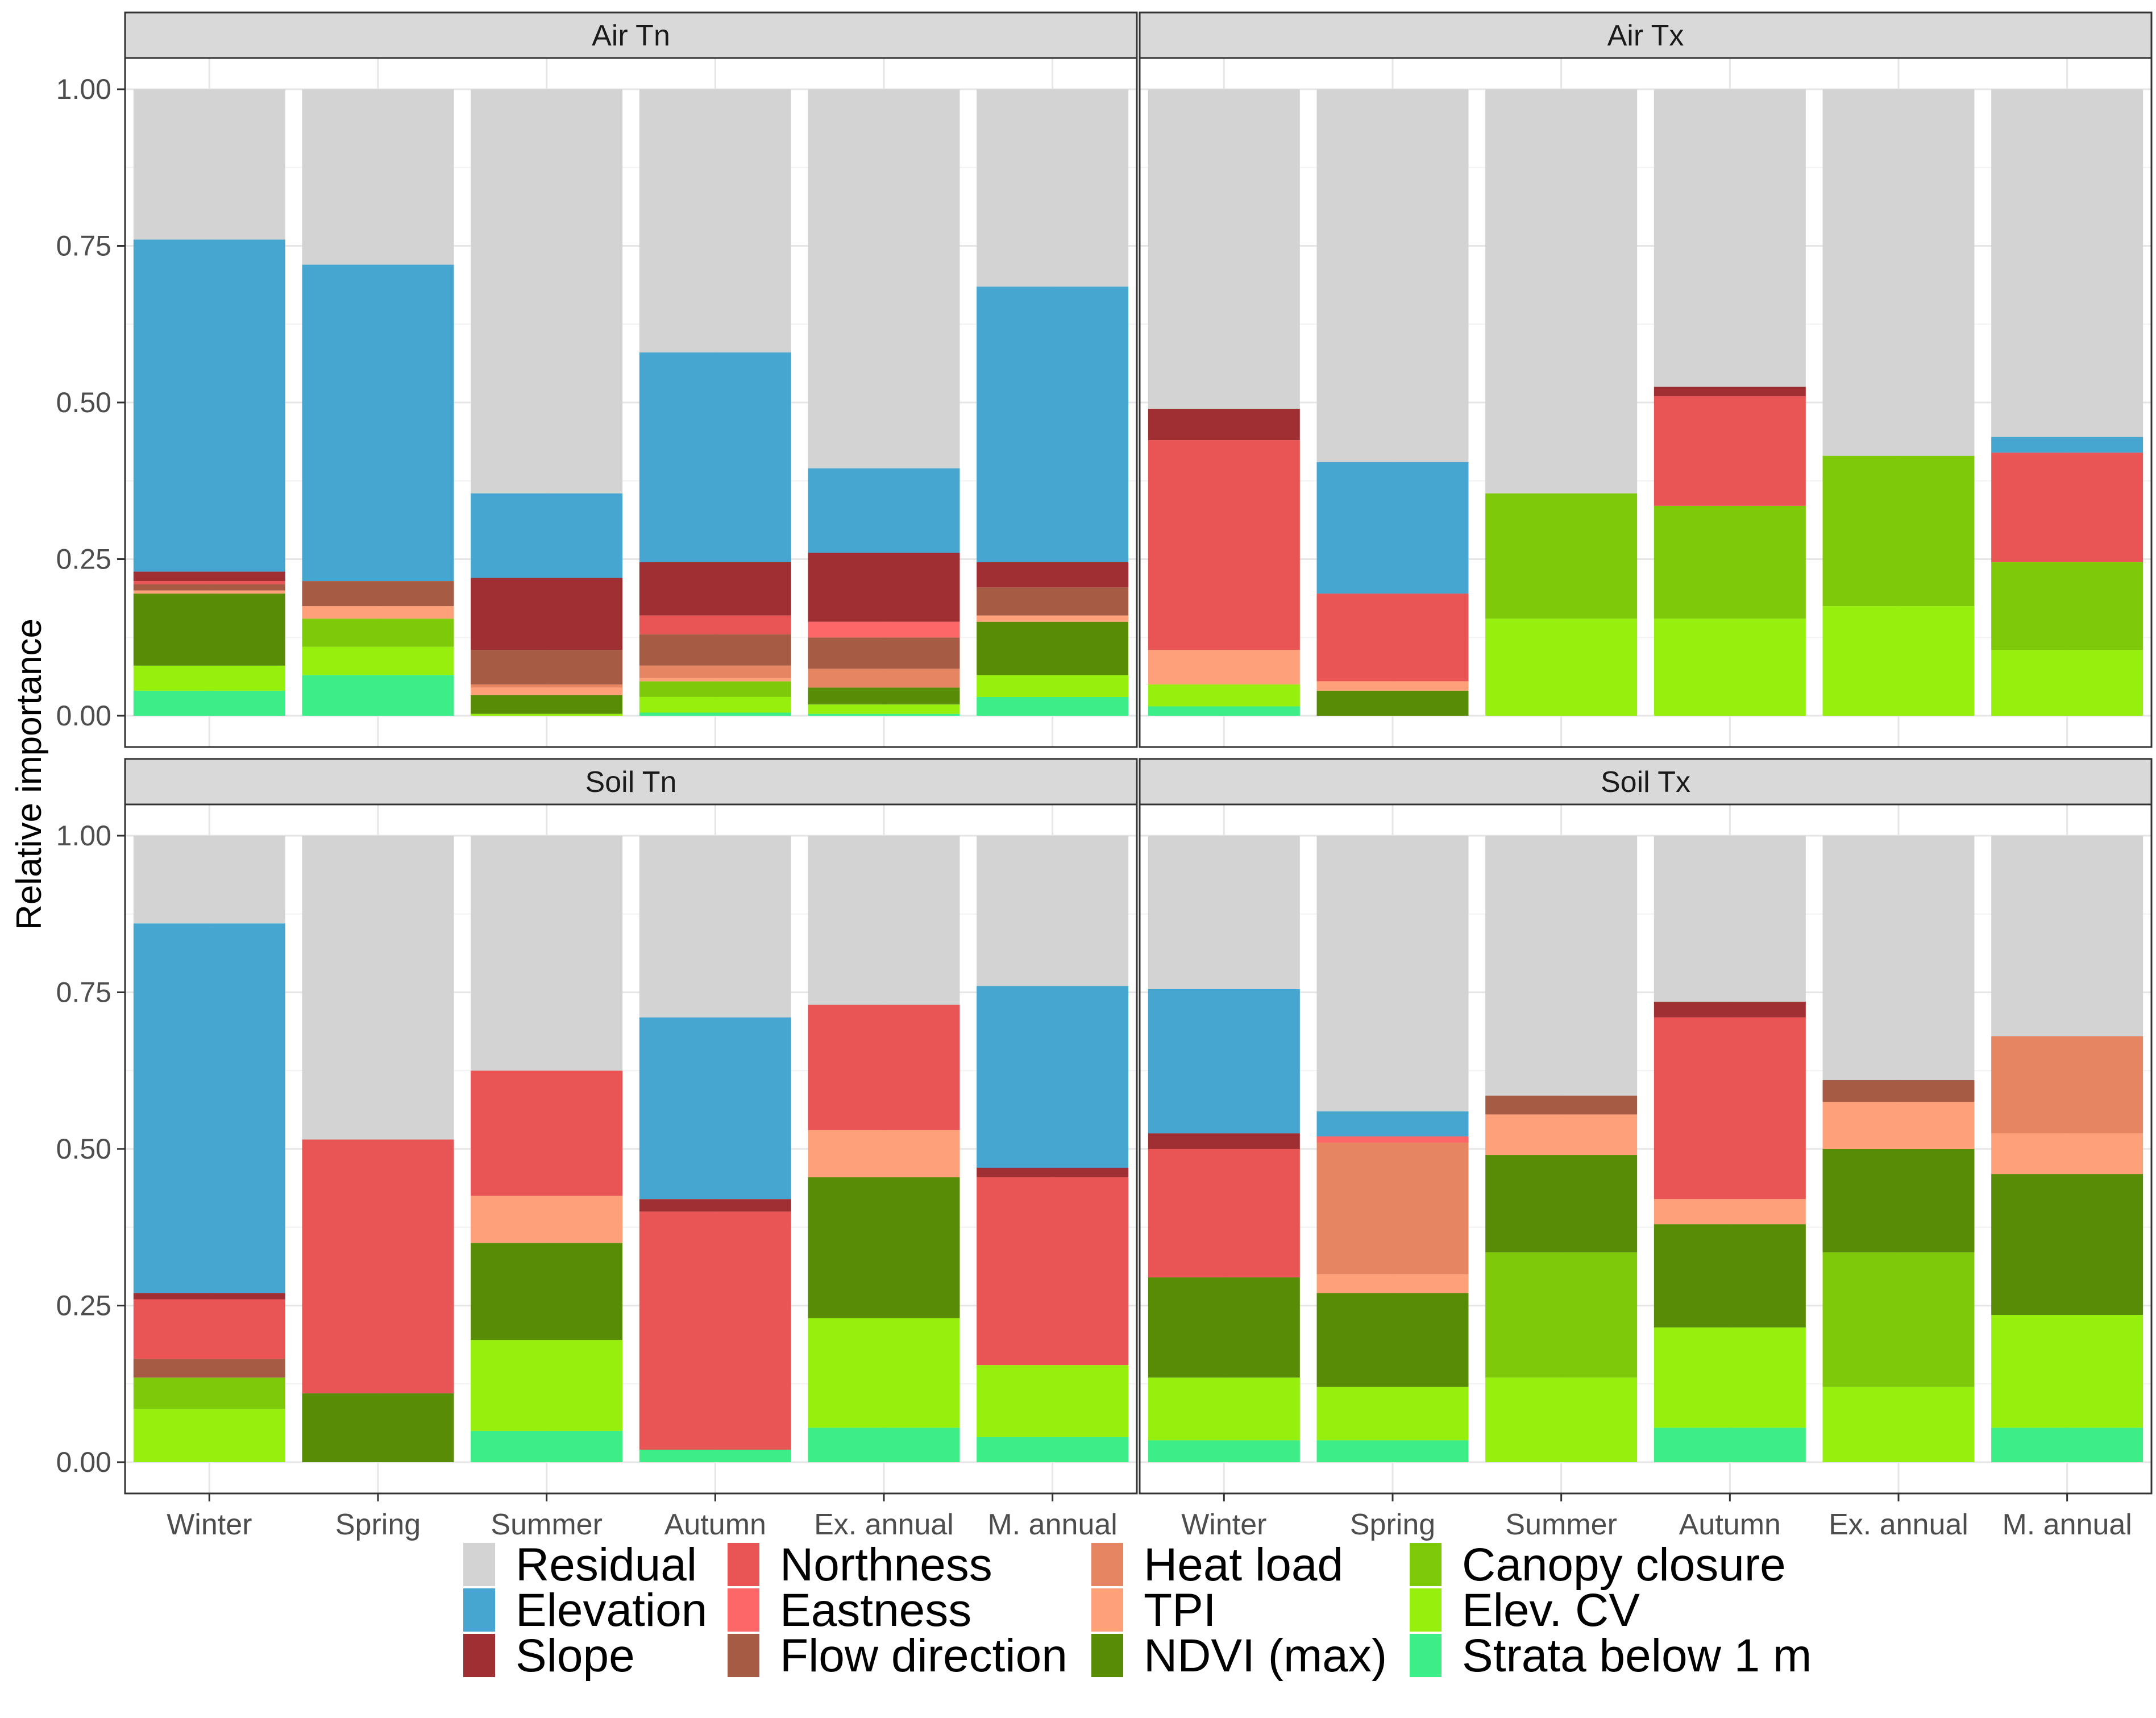  I want to click on x-tick-label: Autumn, so click(715, 1524).